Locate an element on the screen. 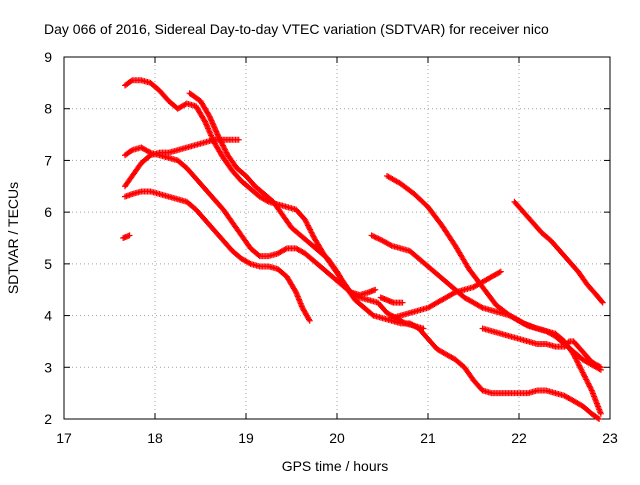 The image size is (640, 485). y-tick-label: 4 is located at coordinates (48, 316).